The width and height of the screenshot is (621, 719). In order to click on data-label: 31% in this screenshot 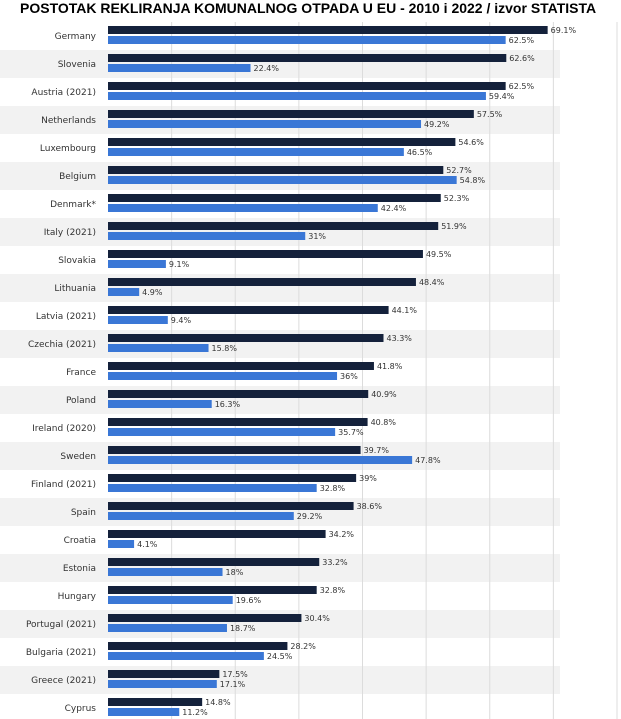, I will do `click(317, 236)`.